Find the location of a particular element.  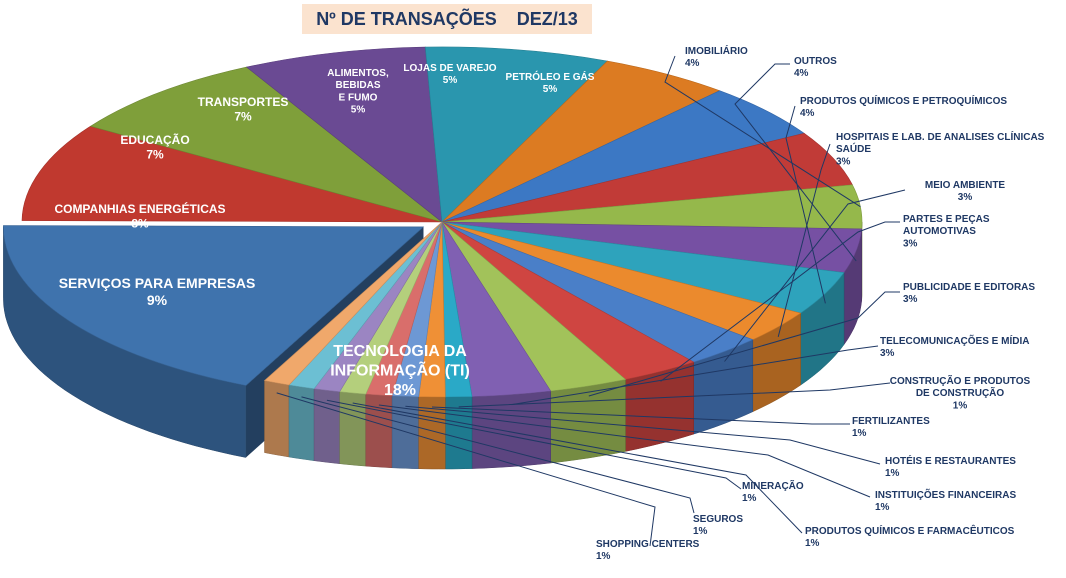

label-produtos-quimicos-e-petroquimicos: PRODUTOS QUÍMICOS E PETROQUÍMICOS 4% is located at coordinates (903, 106).